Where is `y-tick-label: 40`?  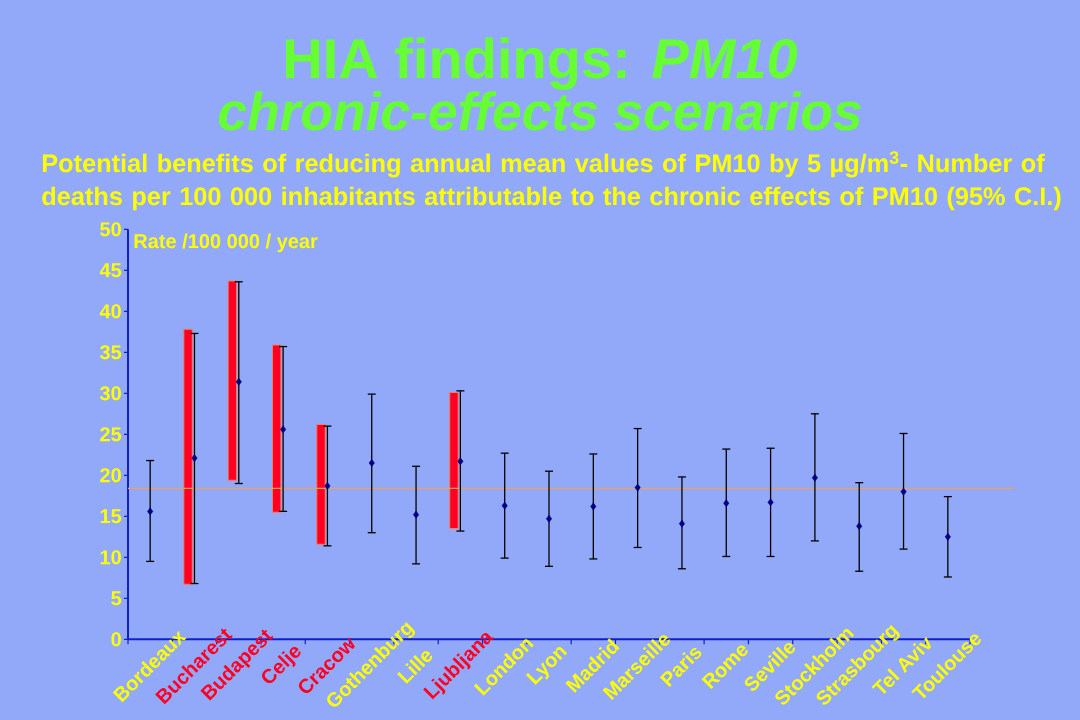 y-tick-label: 40 is located at coordinates (110, 311).